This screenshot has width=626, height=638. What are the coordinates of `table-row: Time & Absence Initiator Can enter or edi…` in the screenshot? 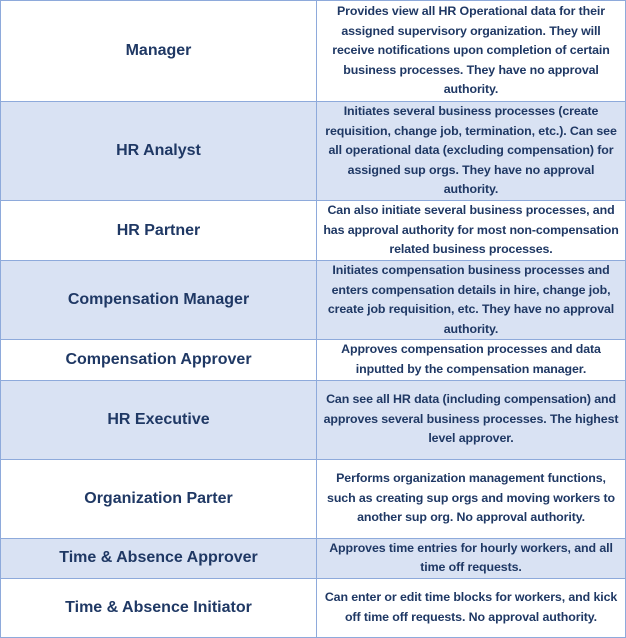 It's located at (313, 607).